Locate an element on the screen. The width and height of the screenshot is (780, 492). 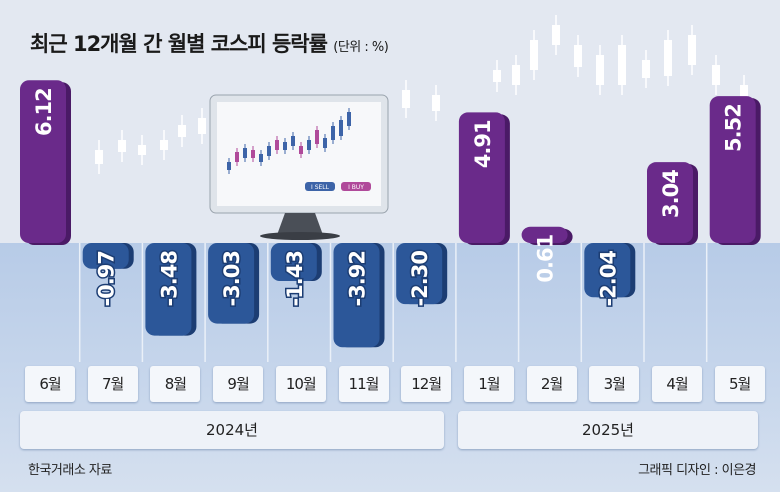
month-label: 11월 is located at coordinates (363, 384).